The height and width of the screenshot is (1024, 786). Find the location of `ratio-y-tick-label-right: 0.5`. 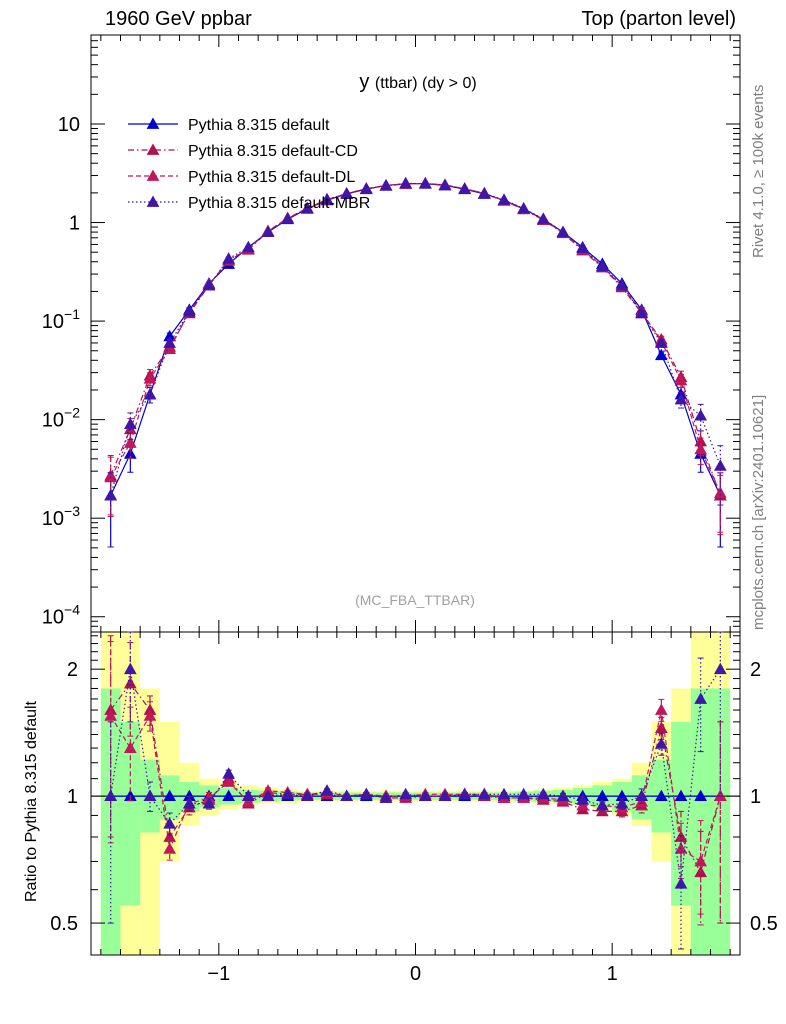

ratio-y-tick-label-right: 0.5 is located at coordinates (764, 924).